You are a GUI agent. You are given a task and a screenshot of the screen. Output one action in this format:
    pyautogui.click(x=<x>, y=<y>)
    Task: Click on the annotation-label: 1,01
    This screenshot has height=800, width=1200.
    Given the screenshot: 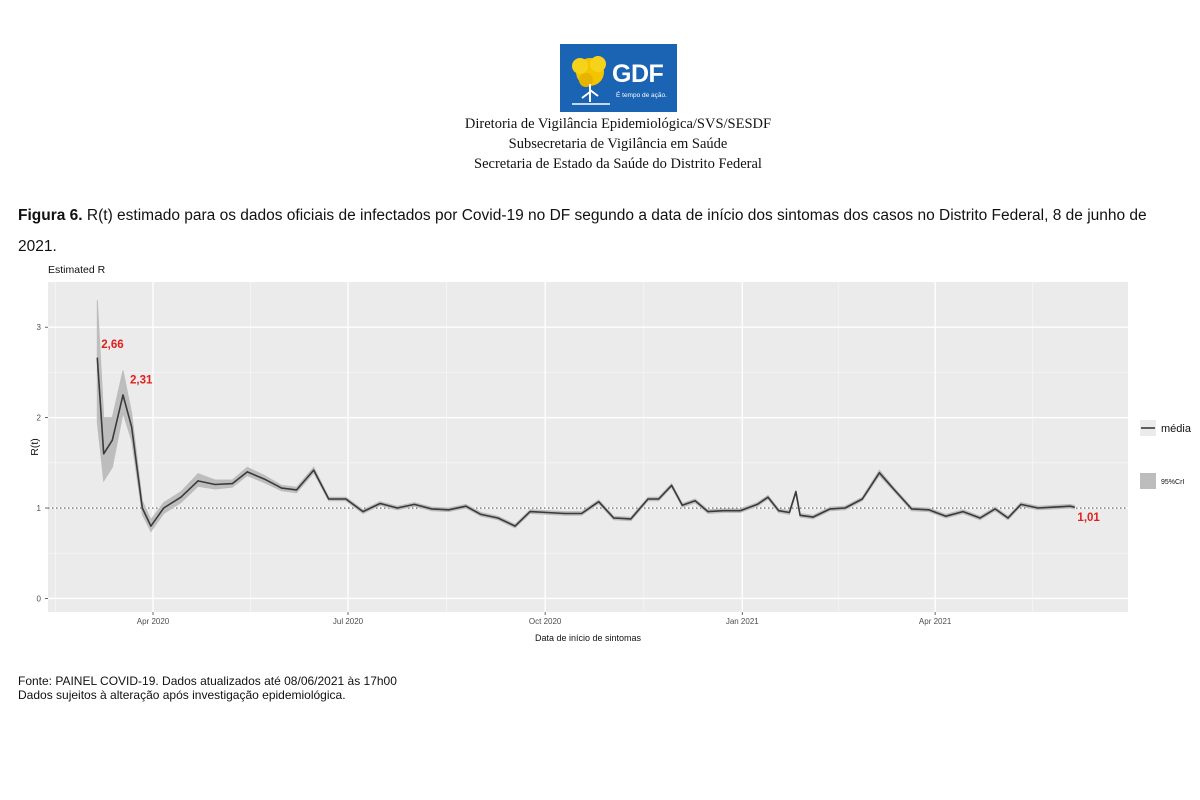 What is the action you would take?
    pyautogui.click(x=1088, y=518)
    